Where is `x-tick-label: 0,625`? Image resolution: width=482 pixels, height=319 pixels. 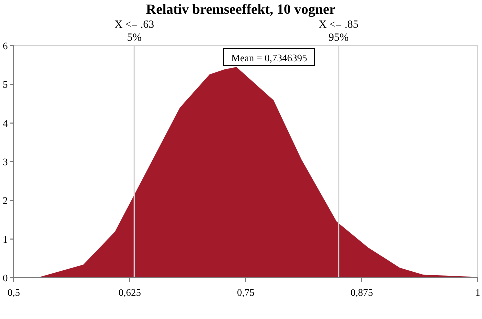 x-tick-label: 0,625 is located at coordinates (130, 293).